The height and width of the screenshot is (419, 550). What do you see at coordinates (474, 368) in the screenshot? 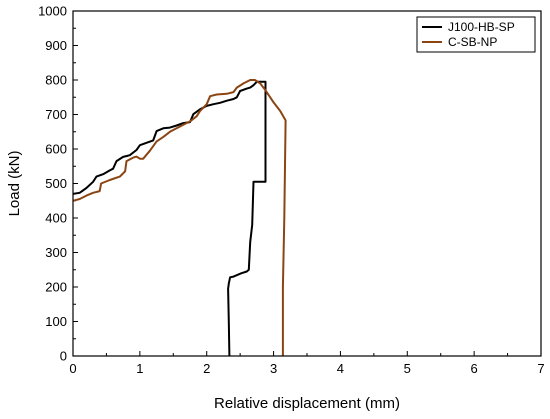
I see `x-tick-label: 6` at bounding box center [474, 368].